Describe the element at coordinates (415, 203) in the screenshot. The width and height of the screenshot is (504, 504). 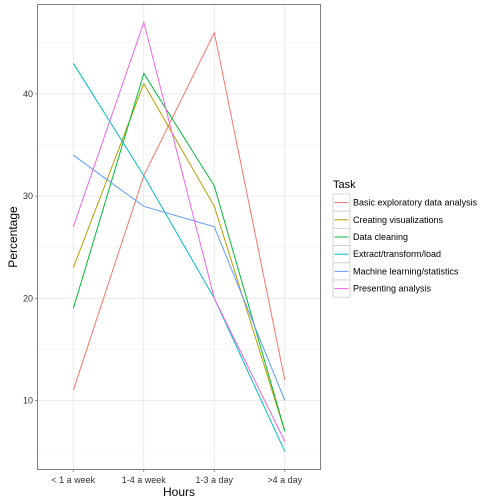
I see `legend-label: Basic exploratory data analysis` at that location.